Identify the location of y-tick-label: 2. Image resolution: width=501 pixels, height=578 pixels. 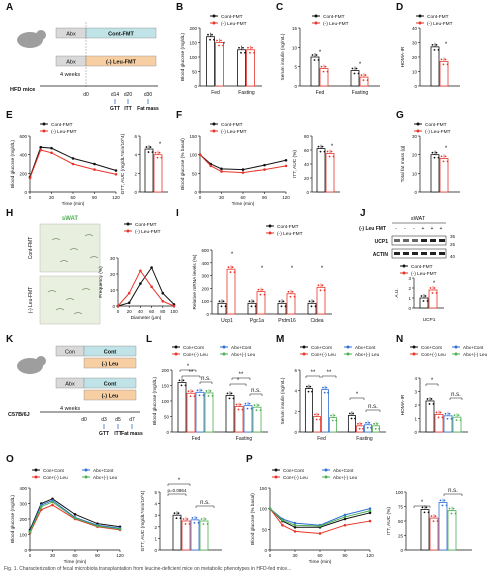
(415, 405).